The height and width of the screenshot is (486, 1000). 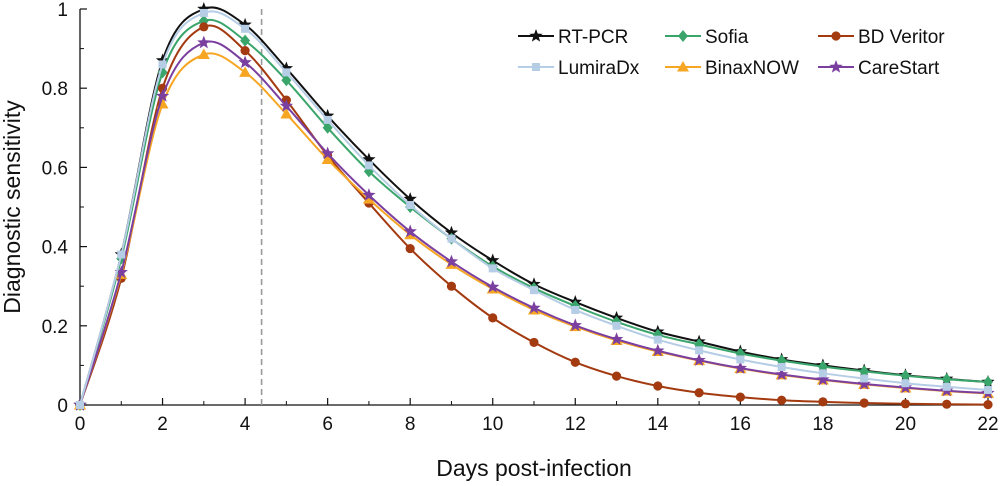 I want to click on legend-label-binaxnow: BinaxNOW, so click(x=752, y=68).